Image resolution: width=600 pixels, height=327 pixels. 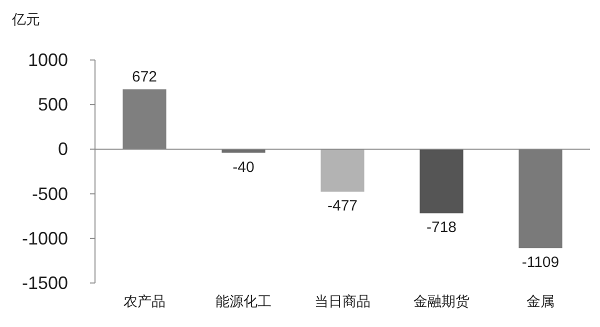 I want to click on y-tick-label: -1500, so click(x=45, y=283).